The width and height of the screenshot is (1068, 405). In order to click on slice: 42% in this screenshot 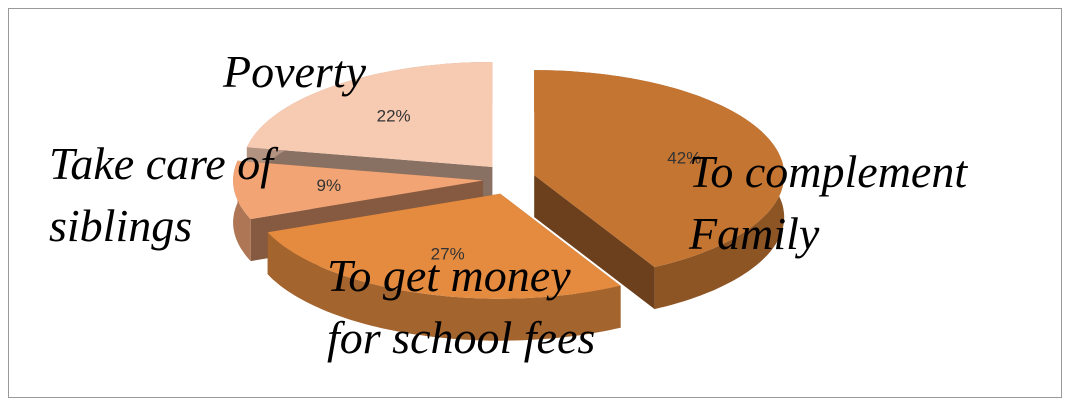, I will do `click(659, 190)`.